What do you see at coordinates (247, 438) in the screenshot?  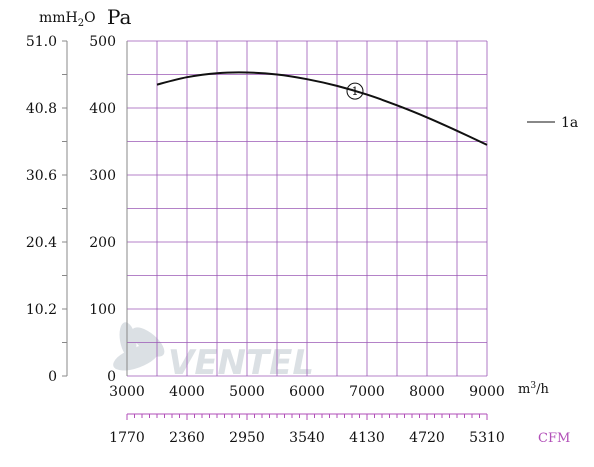 I see `x2-tick-label: 2950` at bounding box center [247, 438].